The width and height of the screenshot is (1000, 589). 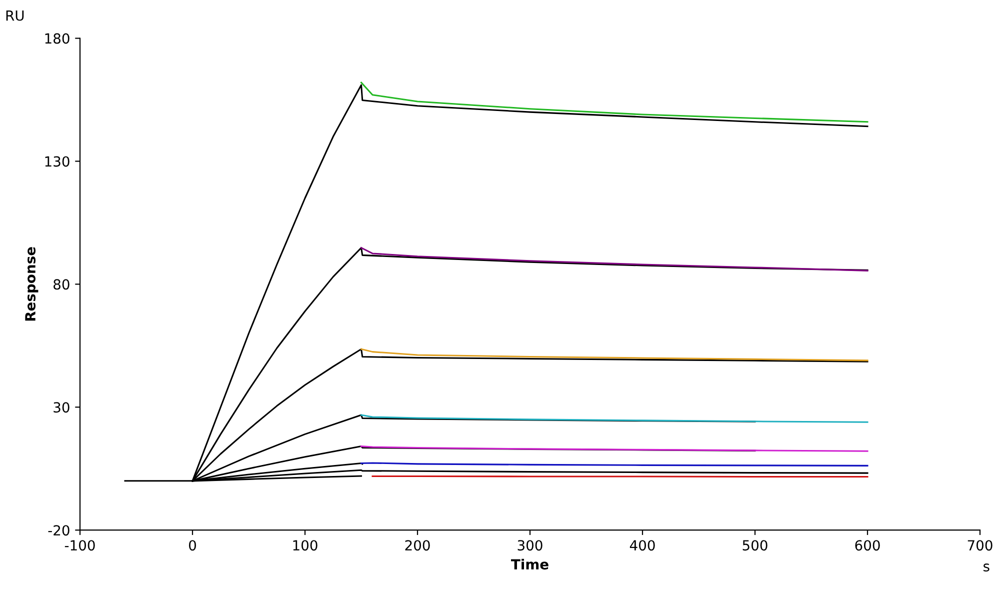 What do you see at coordinates (15, 15) in the screenshot?
I see `text: RU` at bounding box center [15, 15].